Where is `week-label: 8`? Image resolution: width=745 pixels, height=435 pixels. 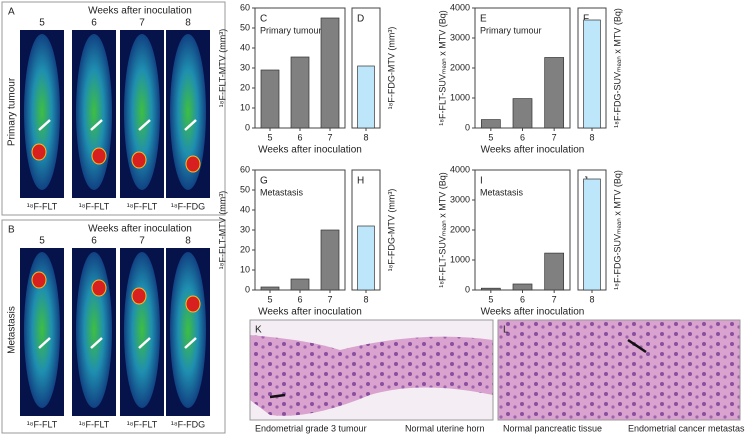
week-label: 8 is located at coordinates (188, 241).